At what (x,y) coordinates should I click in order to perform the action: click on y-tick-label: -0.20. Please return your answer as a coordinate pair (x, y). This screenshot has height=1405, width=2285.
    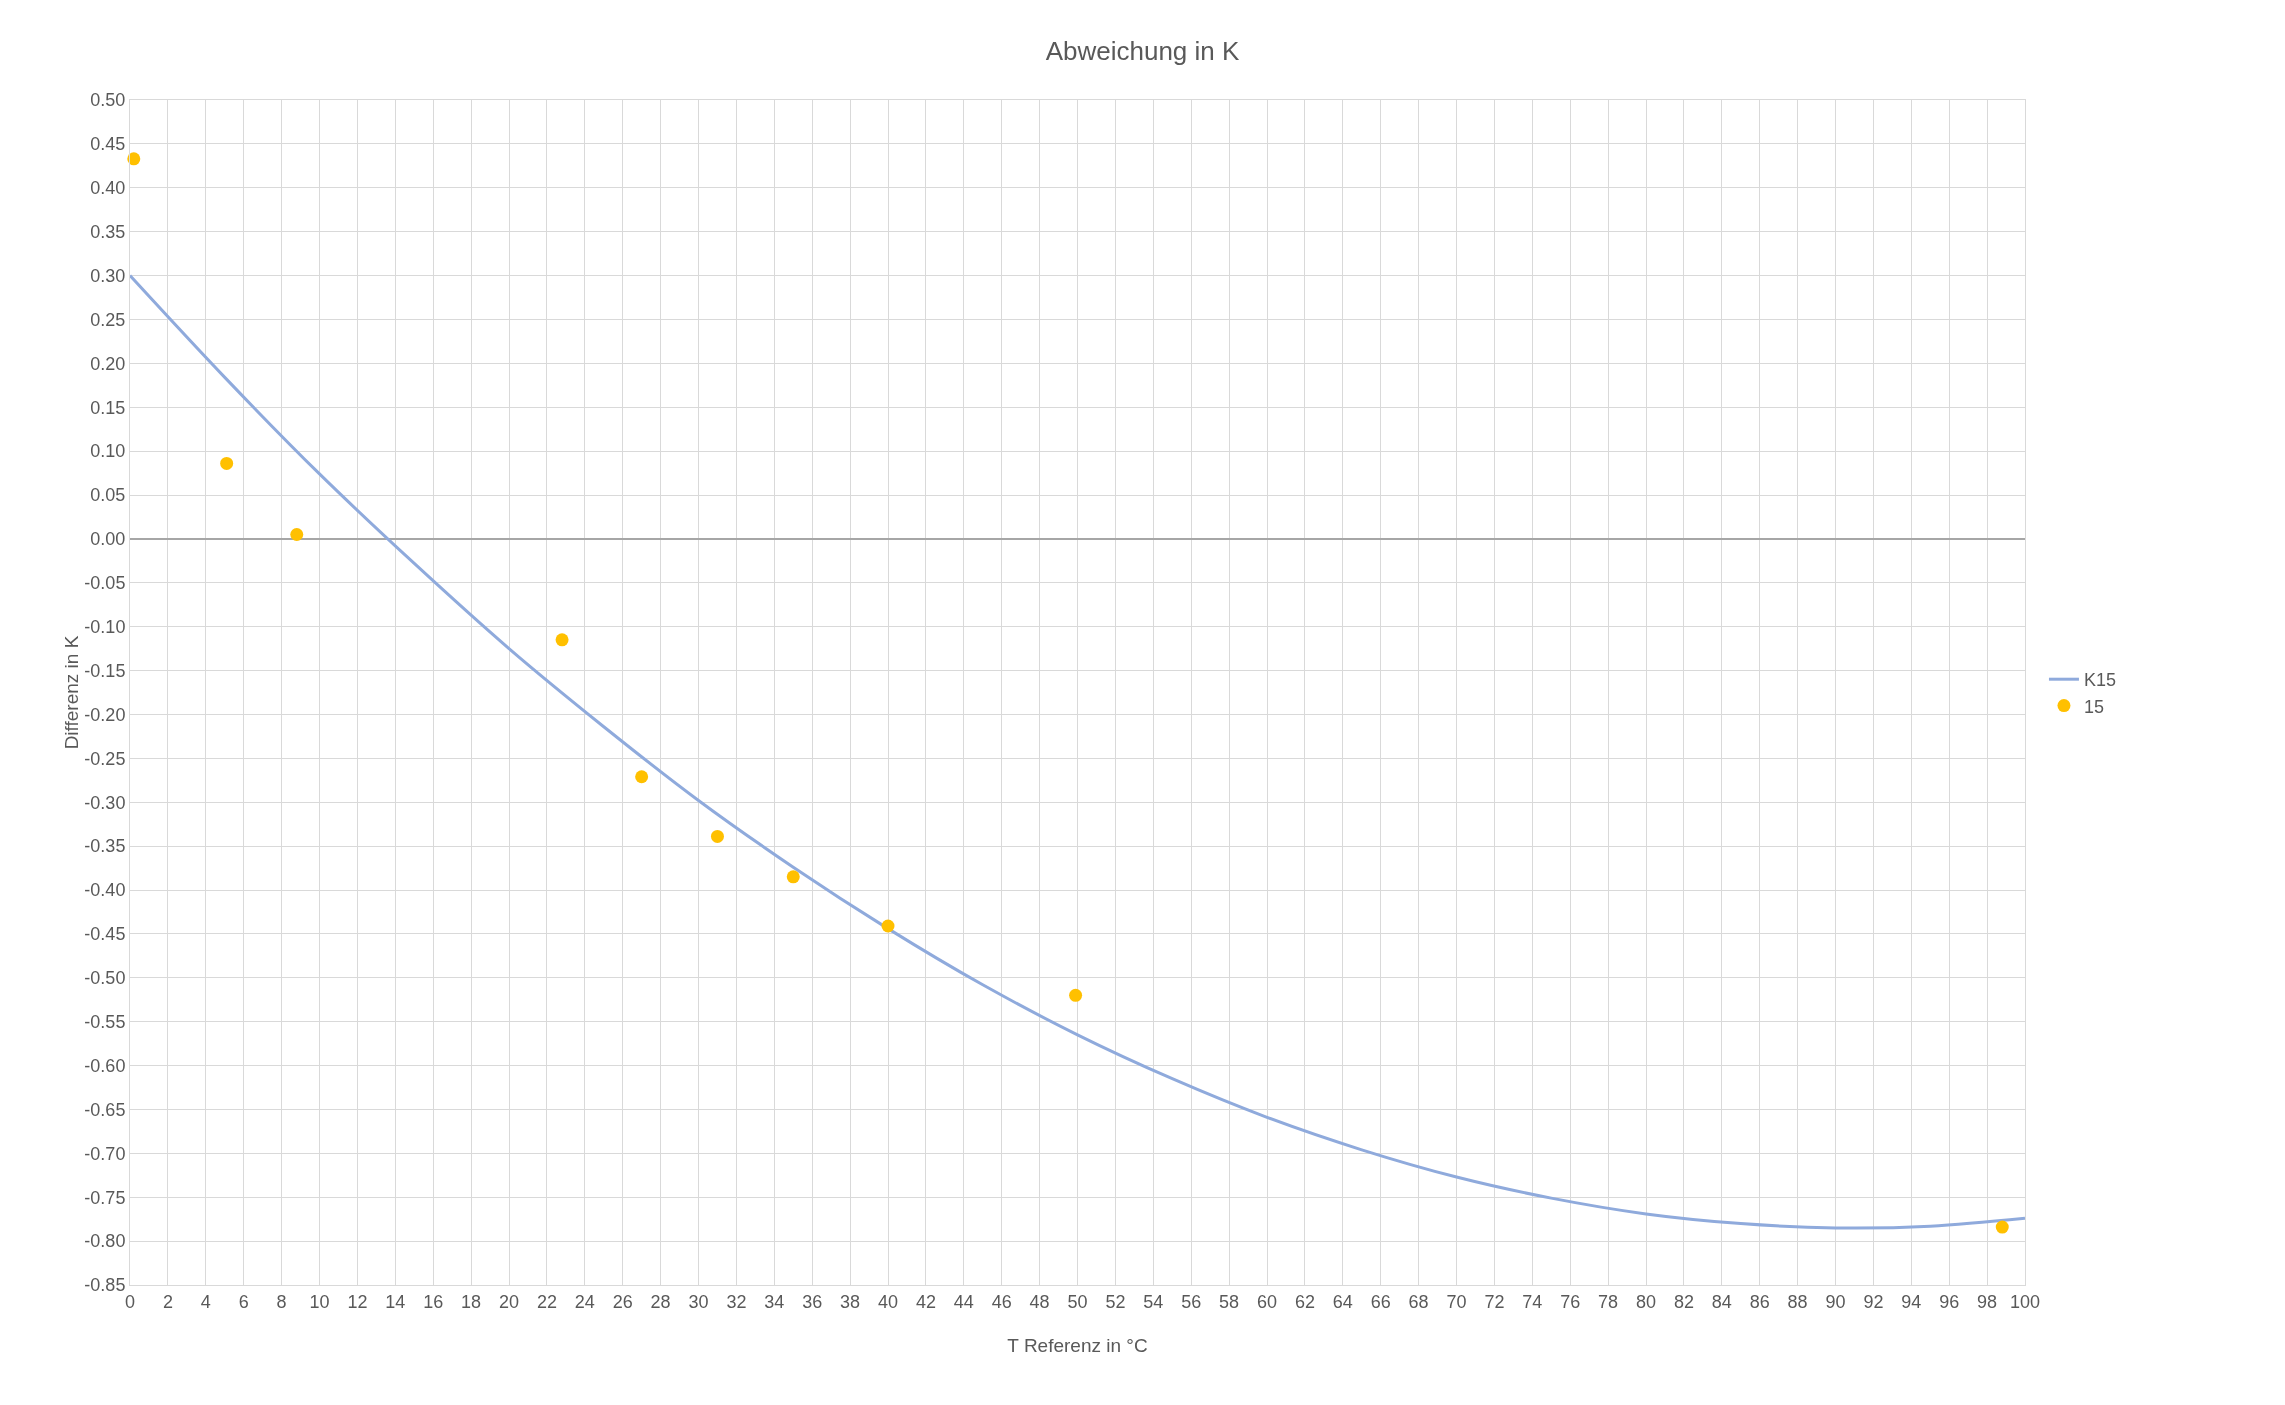
    Looking at the image, I should click on (105, 714).